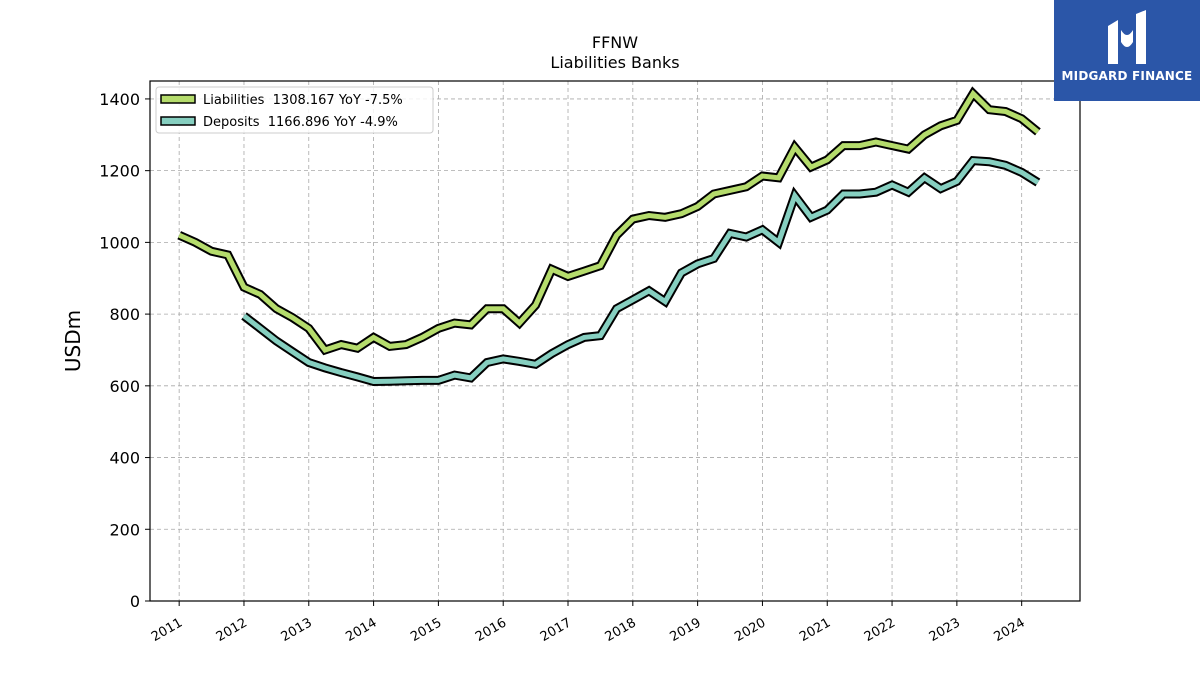  What do you see at coordinates (124, 314) in the screenshot?
I see `y-tick-label: 800` at bounding box center [124, 314].